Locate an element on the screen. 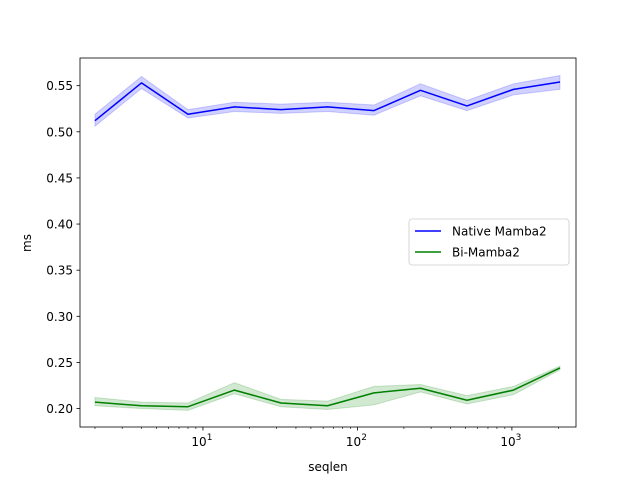 This screenshot has width=640, height=480. legend-entry-1: Bi-Mamba2 is located at coordinates (486, 253).